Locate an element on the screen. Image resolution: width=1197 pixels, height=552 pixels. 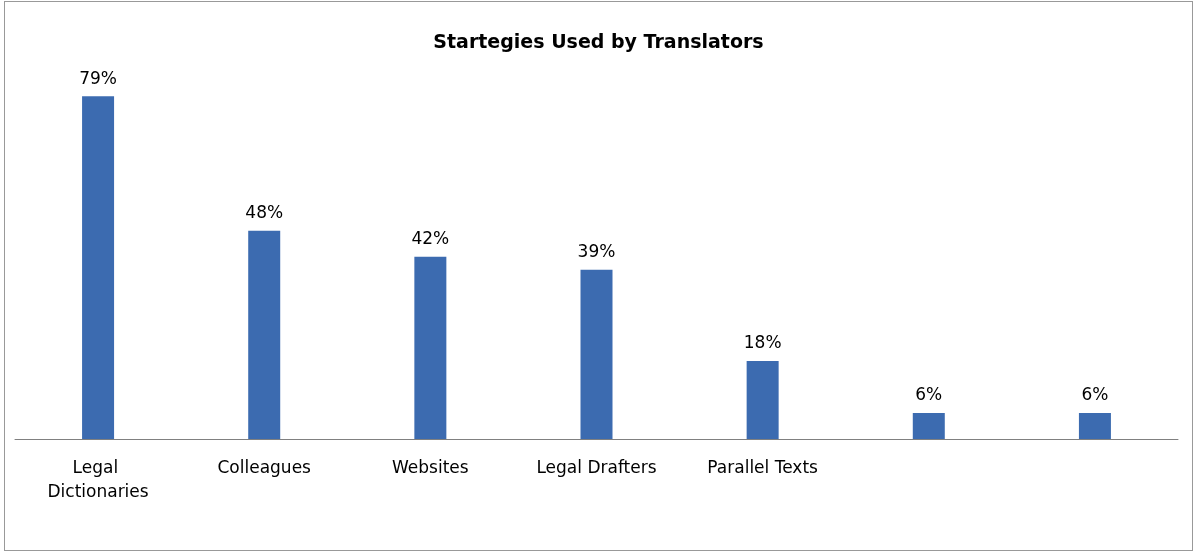
data-label: 48% is located at coordinates (264, 212).